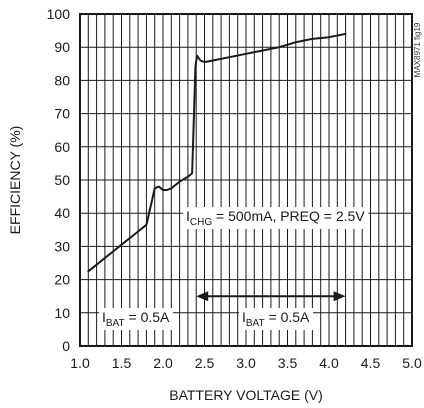 The width and height of the screenshot is (424, 408). I want to click on y-tick-label: 90, so click(62, 47).